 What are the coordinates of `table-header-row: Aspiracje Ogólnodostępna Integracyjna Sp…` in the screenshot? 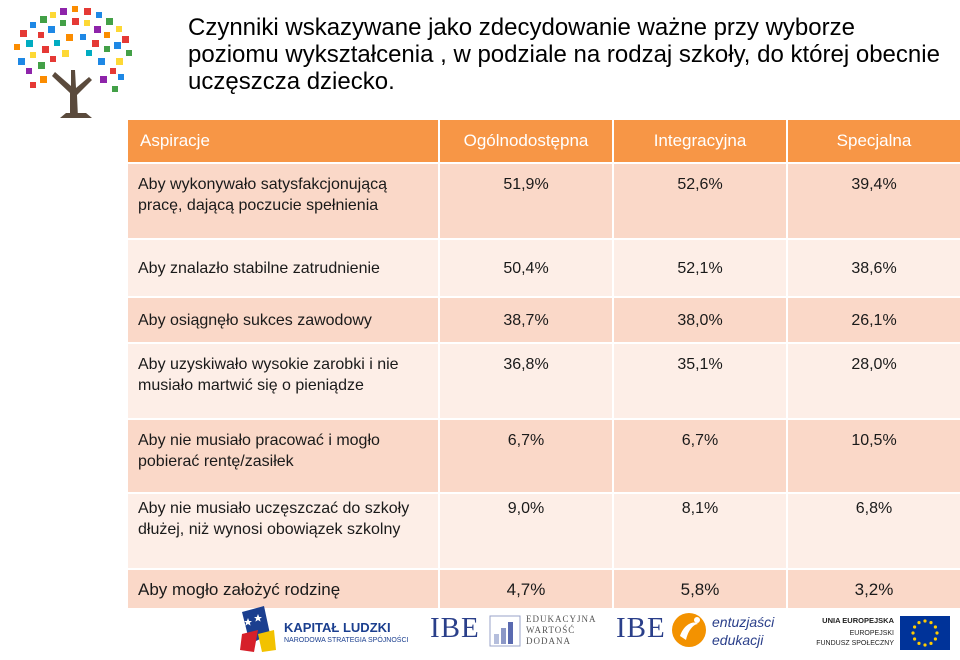 It's located at (543, 141).